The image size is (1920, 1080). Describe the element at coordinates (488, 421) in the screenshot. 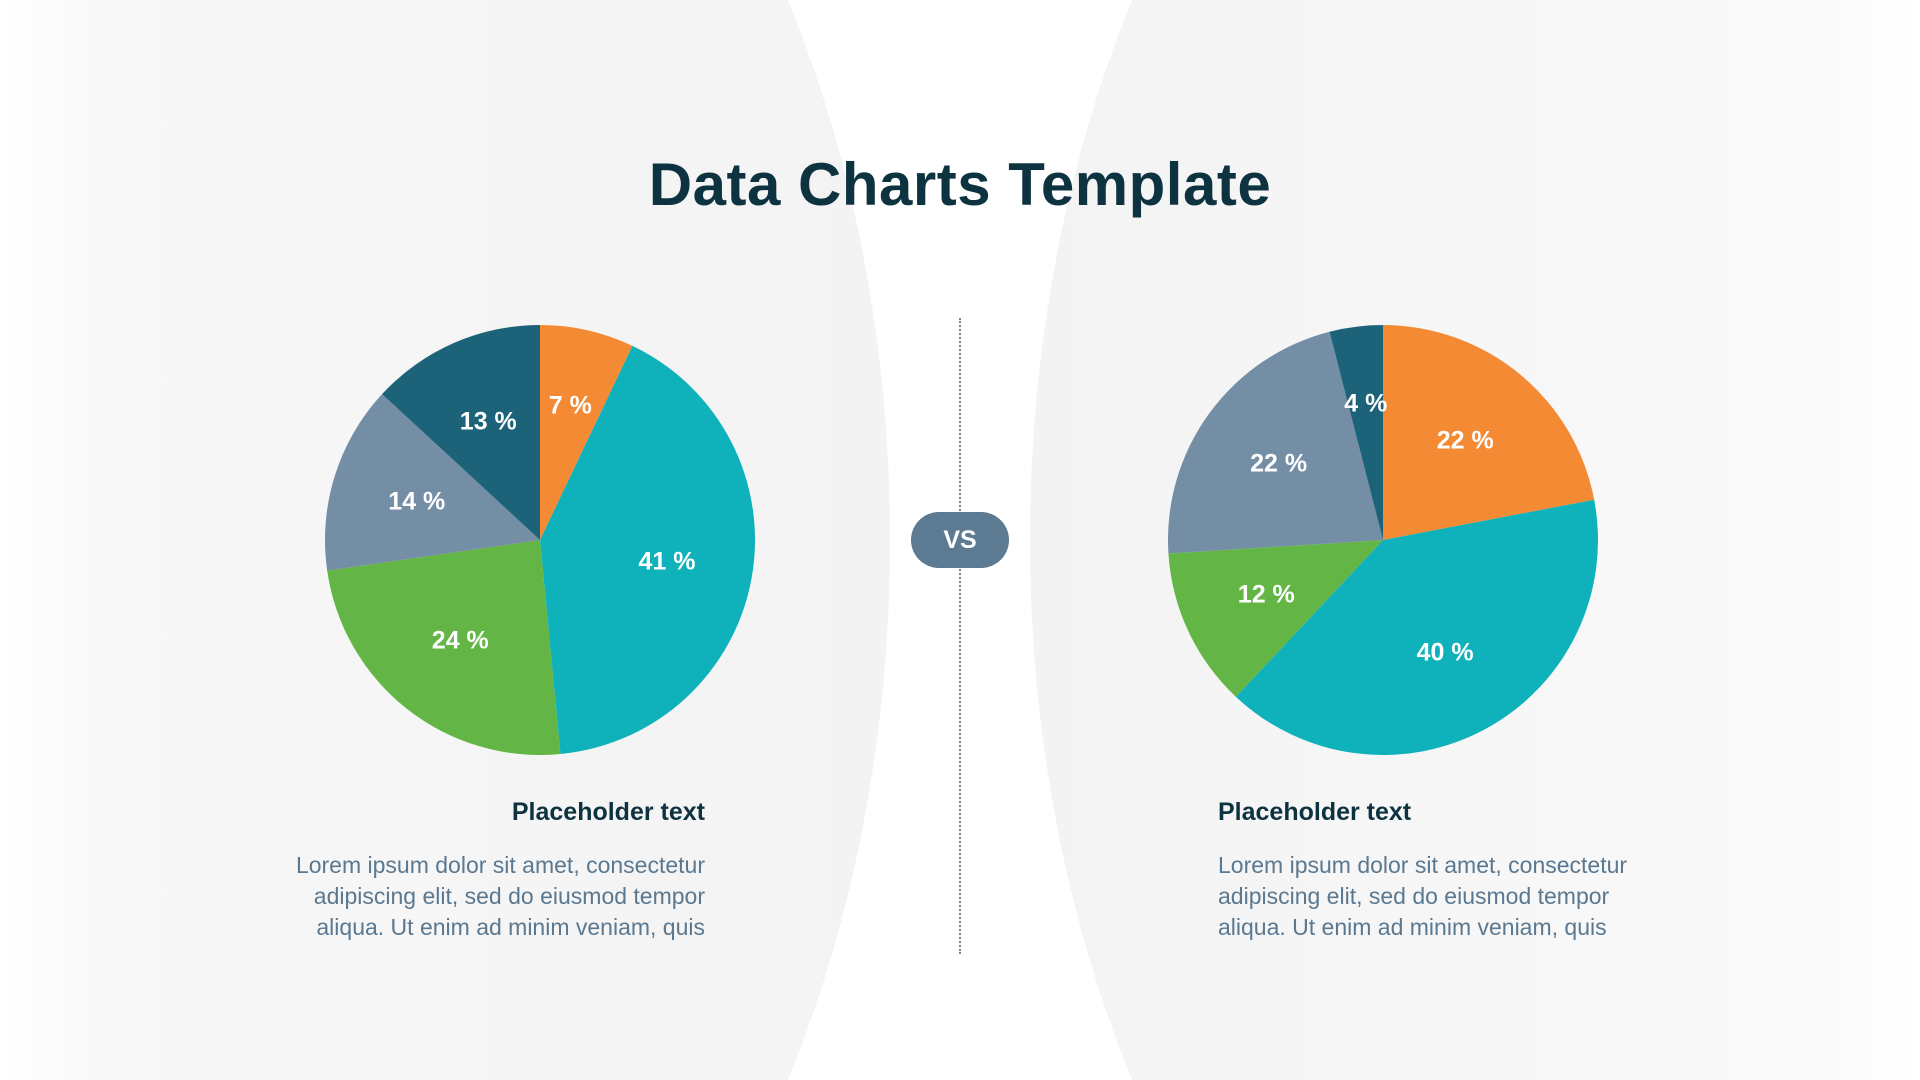

I see `pie-label: 13 %` at that location.